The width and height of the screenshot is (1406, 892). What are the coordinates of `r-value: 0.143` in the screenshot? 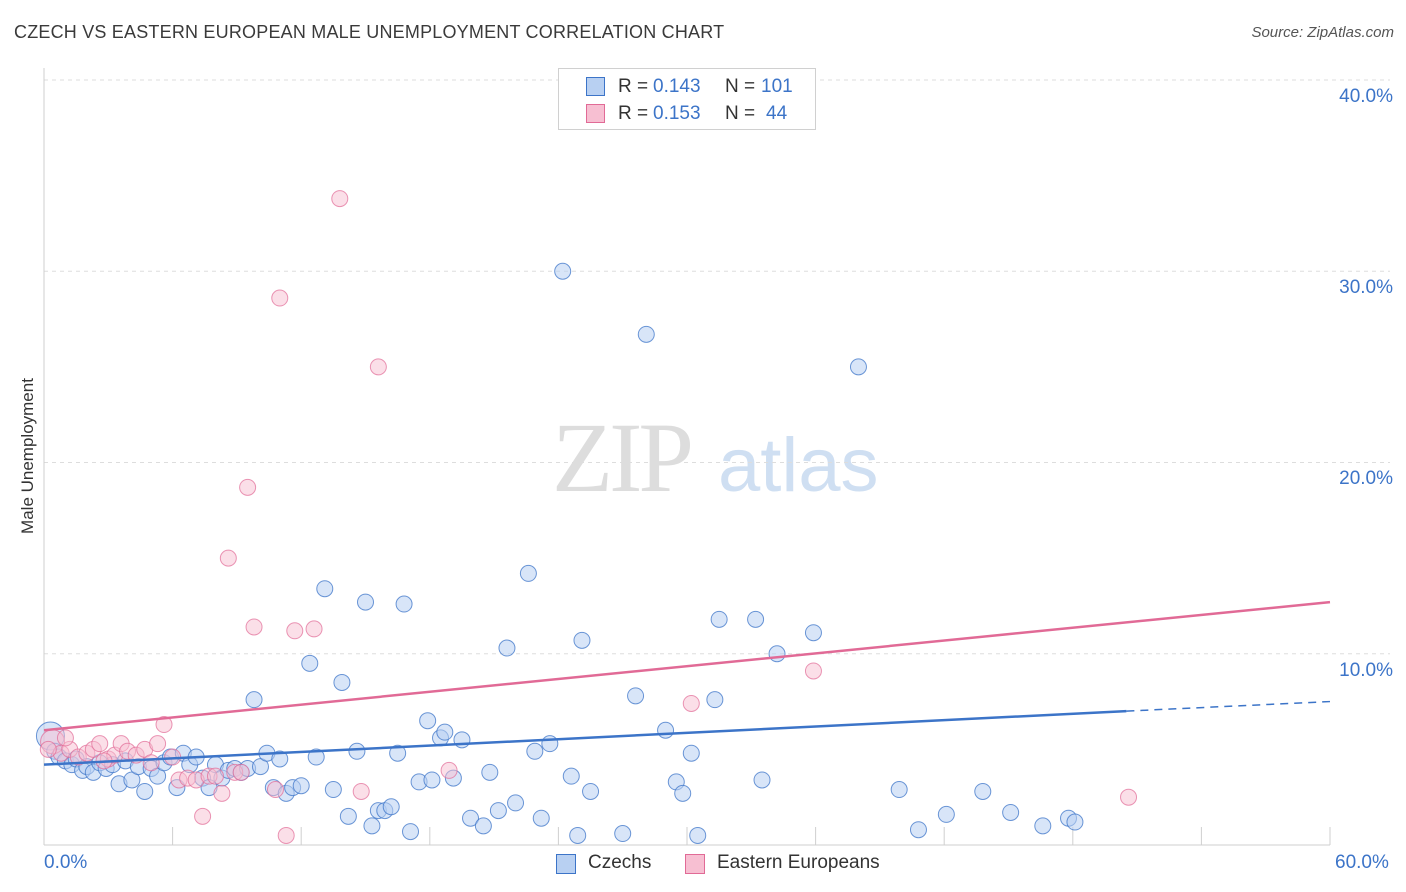 It's located at (677, 86).